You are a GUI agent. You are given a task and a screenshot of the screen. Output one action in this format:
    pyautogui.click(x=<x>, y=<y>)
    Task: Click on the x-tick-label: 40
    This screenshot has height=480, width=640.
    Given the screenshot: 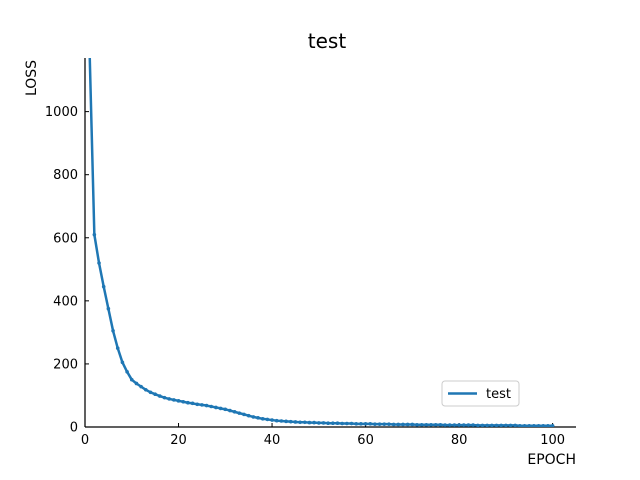 What is the action you would take?
    pyautogui.click(x=272, y=440)
    